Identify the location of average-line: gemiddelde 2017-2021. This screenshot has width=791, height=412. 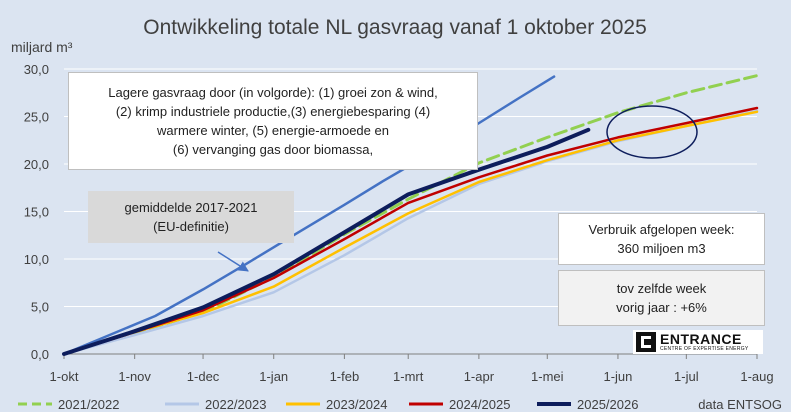
(191, 207).